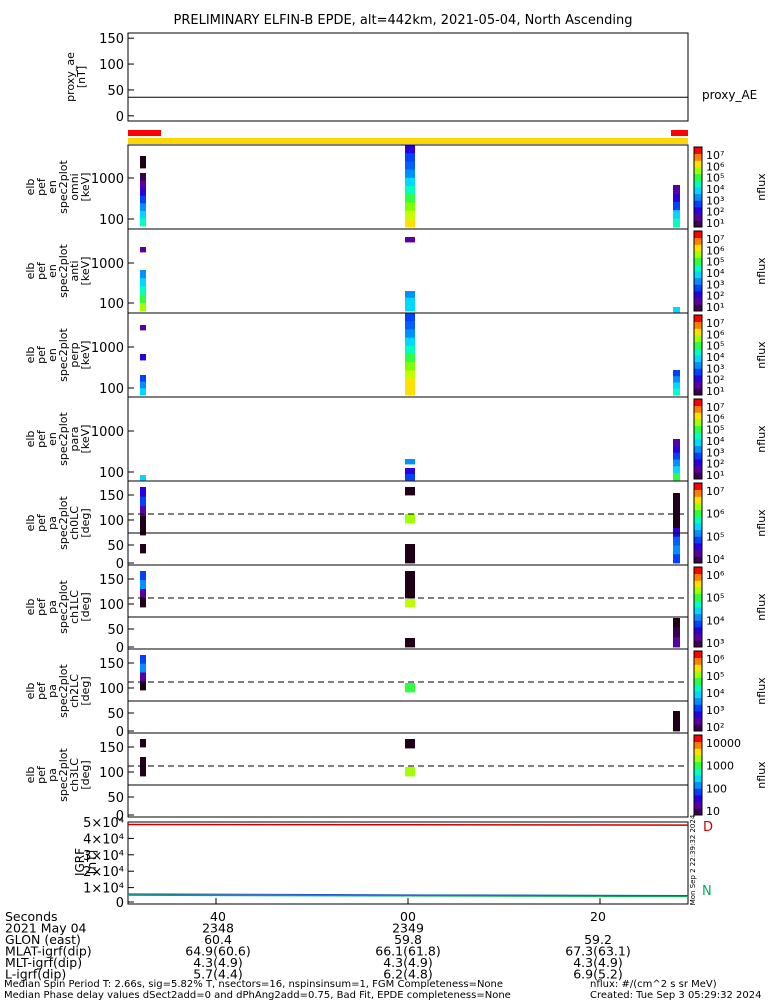 The image size is (775, 1004). I want to click on panel-pa-ch3LC-colorbar-frame, so click(698, 775).